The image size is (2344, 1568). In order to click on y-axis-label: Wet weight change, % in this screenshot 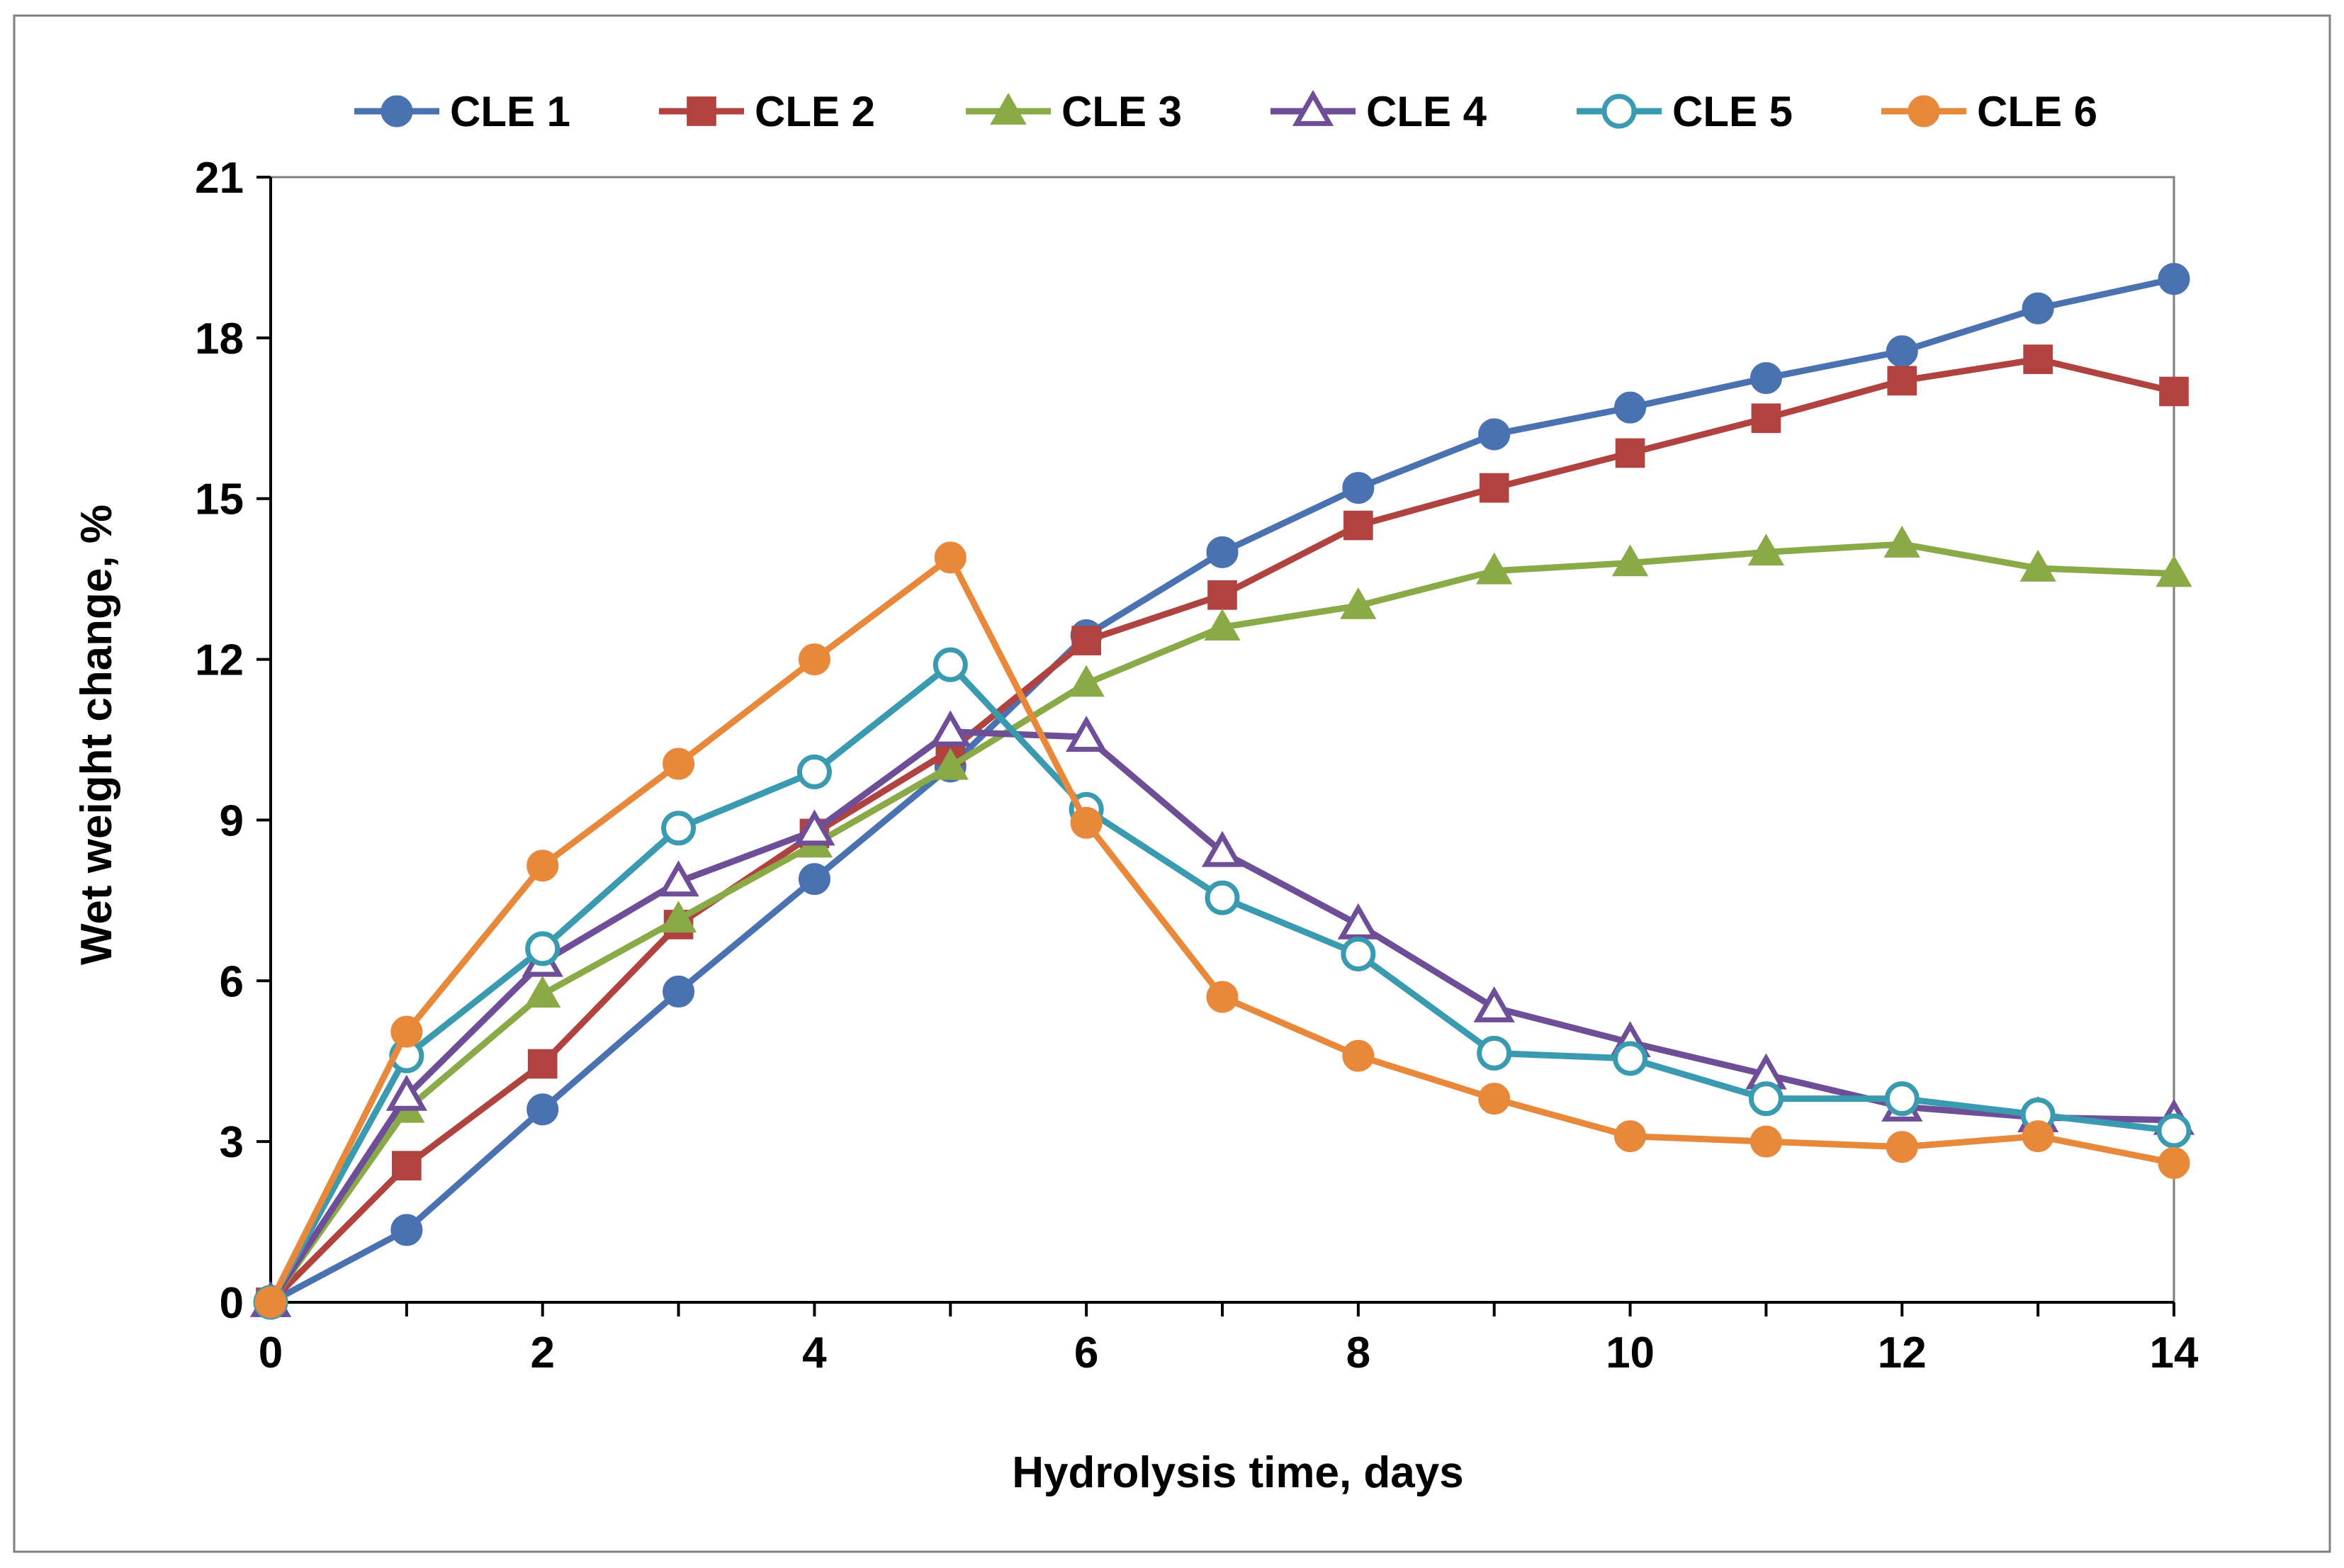, I will do `click(96, 734)`.